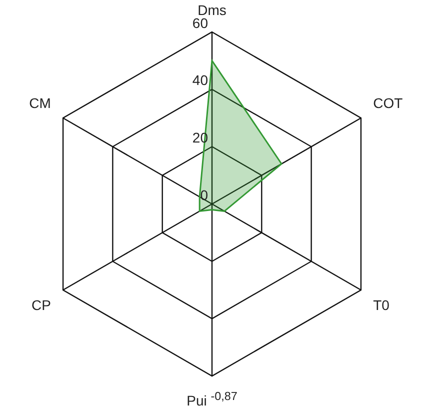 This screenshot has height=419, width=425. Describe the element at coordinates (40, 103) in the screenshot. I see `spoke-label: CM` at that location.